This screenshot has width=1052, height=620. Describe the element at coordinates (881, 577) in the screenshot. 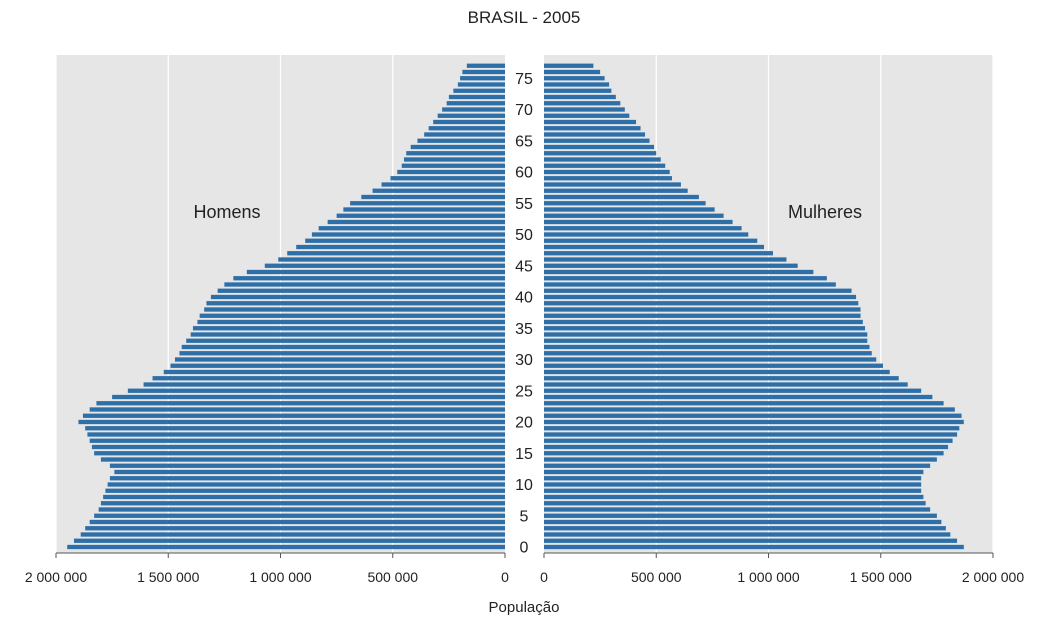

I see `x-tick-label-right-3: 1 500 000` at that location.